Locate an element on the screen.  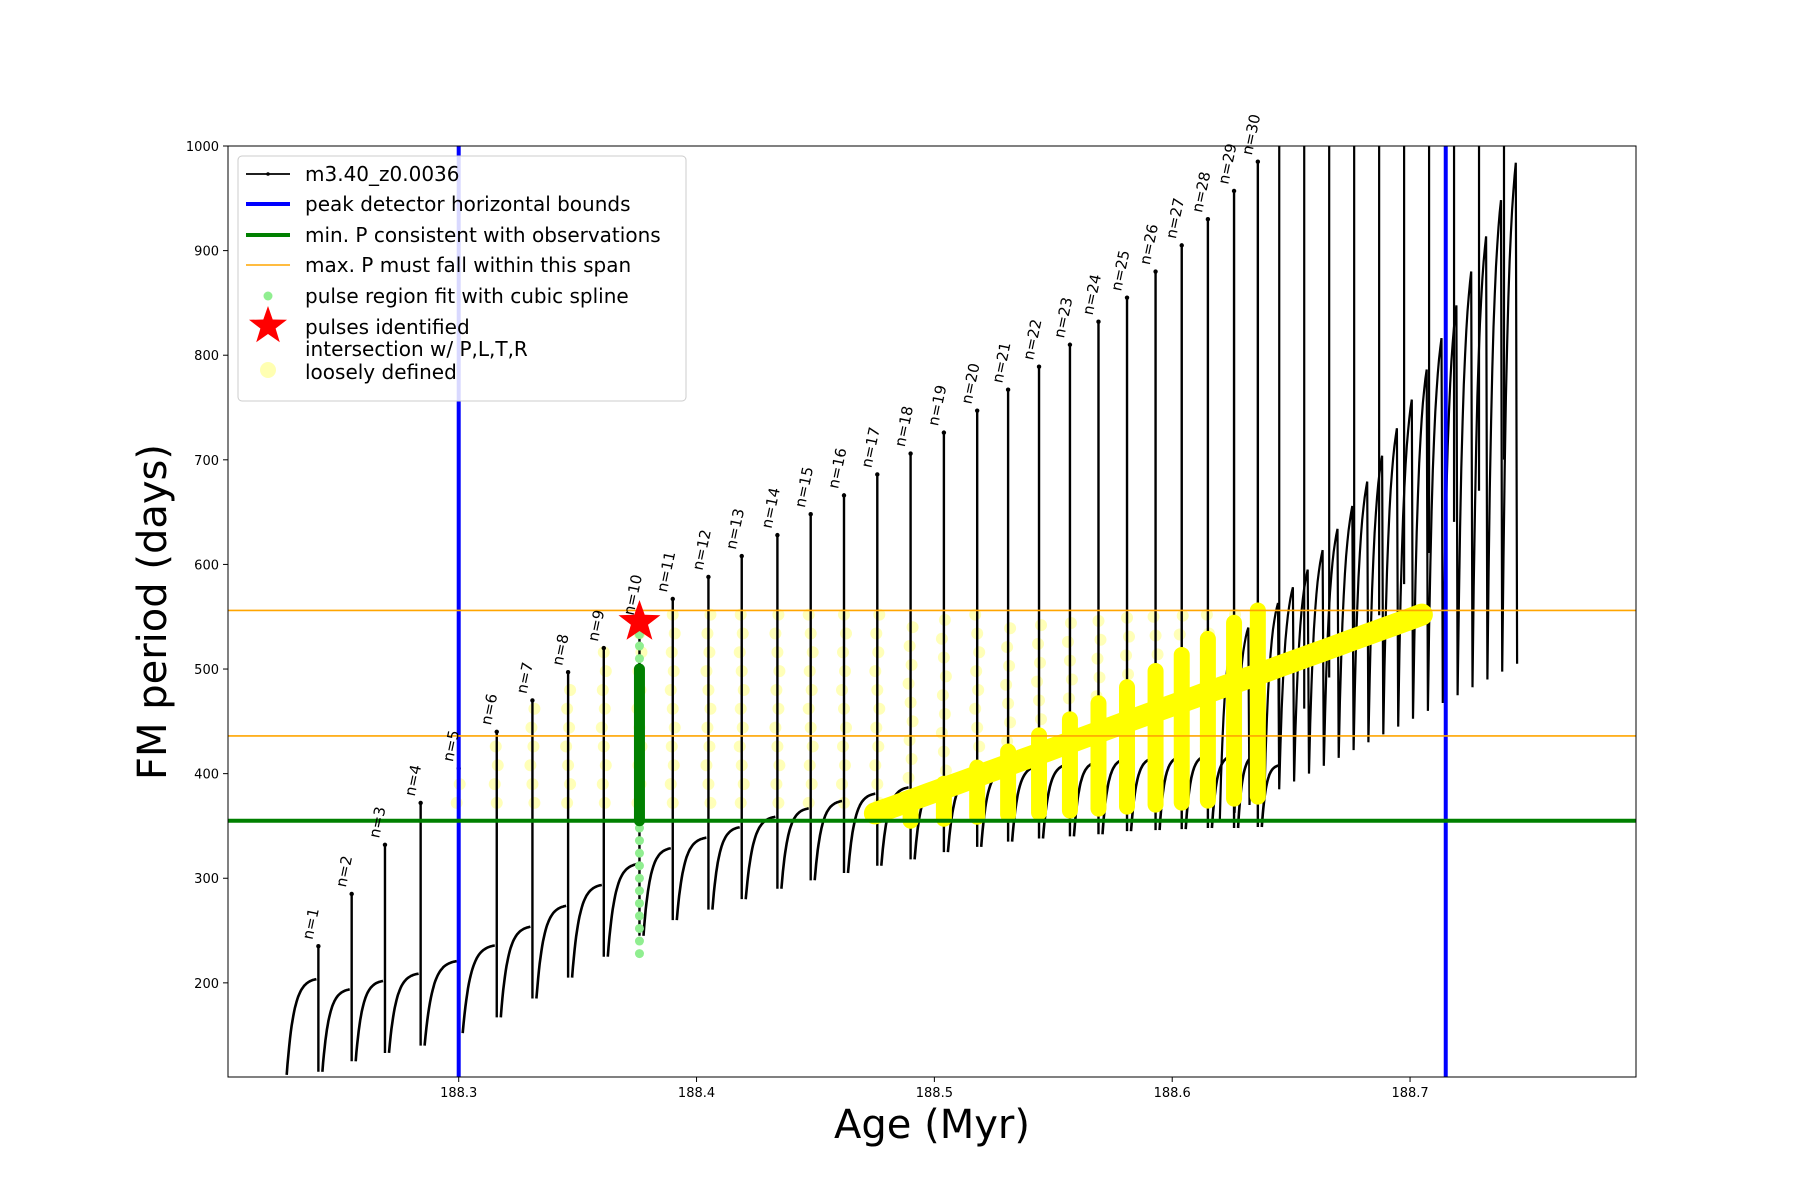
y-tick-label-2: 400 is located at coordinates (206, 775).